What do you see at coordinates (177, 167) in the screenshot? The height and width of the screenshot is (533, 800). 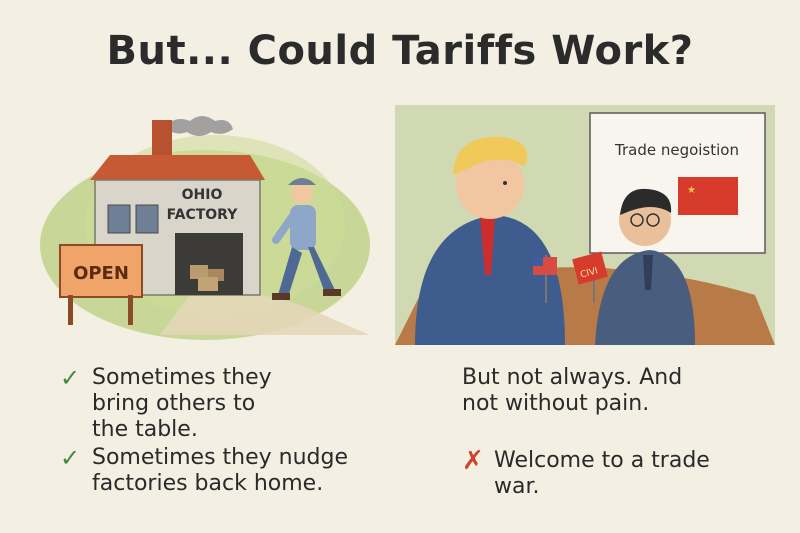 I see `factory-roof` at bounding box center [177, 167].